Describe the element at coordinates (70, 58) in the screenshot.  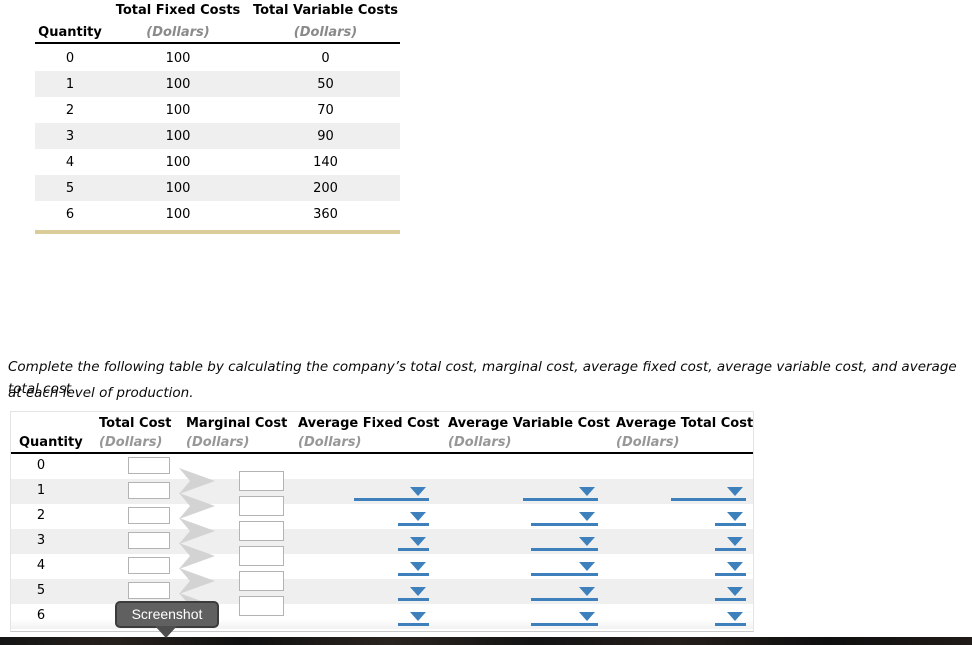
I see `quantity-cell: 0` at that location.